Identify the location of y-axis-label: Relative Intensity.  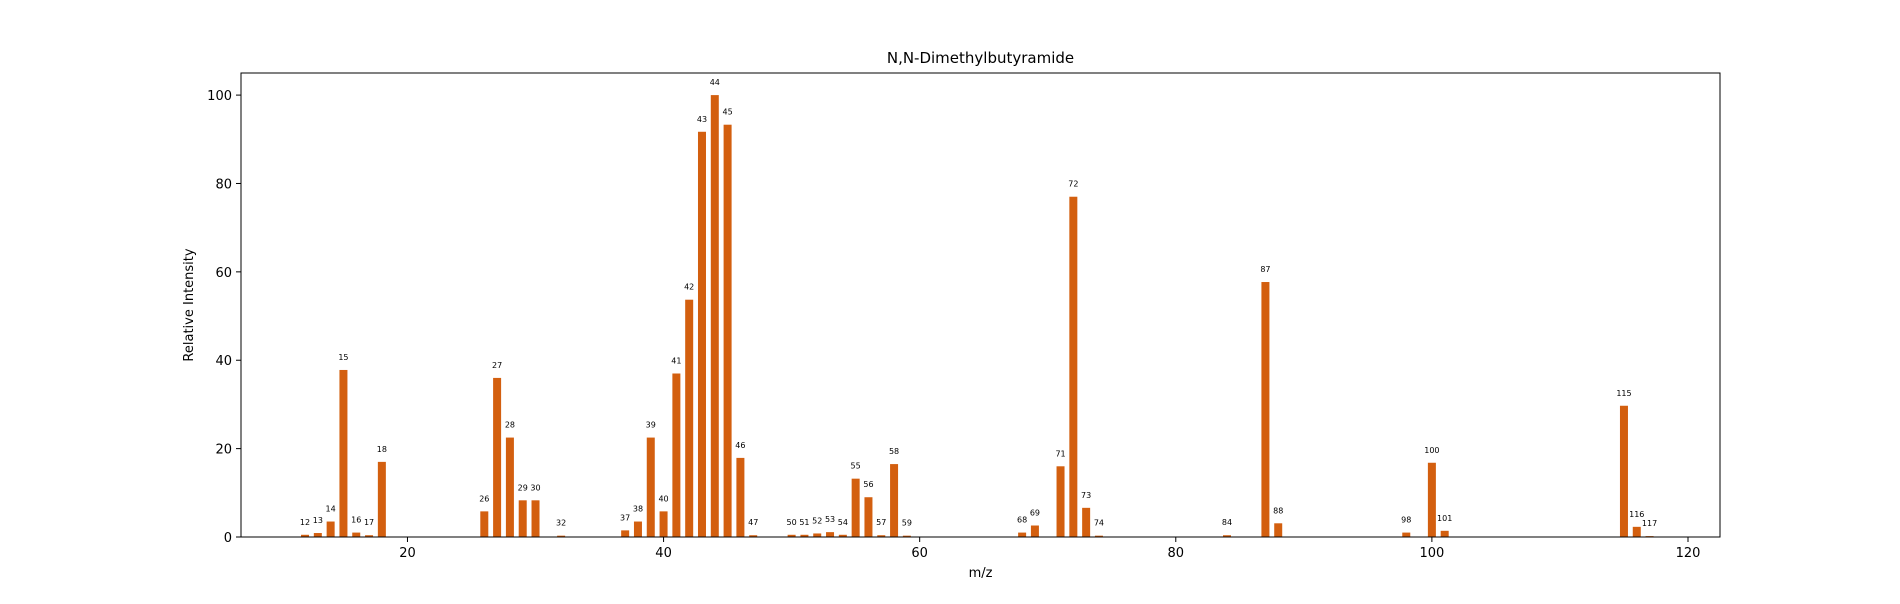
(189, 304).